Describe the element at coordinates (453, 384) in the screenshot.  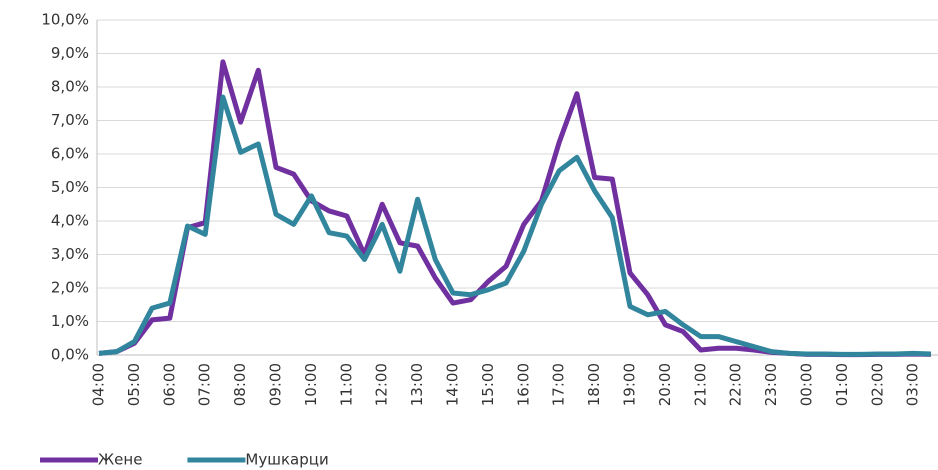
I see `x-tick-label: 14:00` at that location.